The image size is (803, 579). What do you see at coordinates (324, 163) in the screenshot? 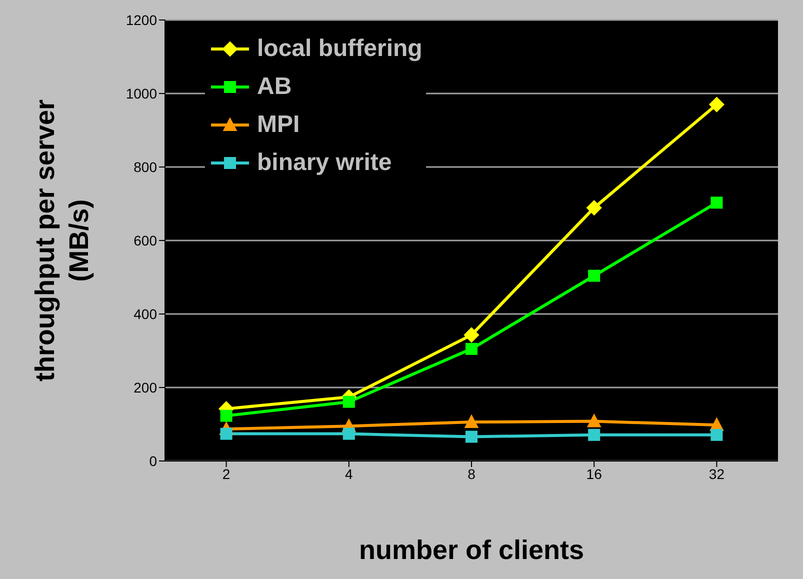
I see `legend-label: binary write` at bounding box center [324, 163].